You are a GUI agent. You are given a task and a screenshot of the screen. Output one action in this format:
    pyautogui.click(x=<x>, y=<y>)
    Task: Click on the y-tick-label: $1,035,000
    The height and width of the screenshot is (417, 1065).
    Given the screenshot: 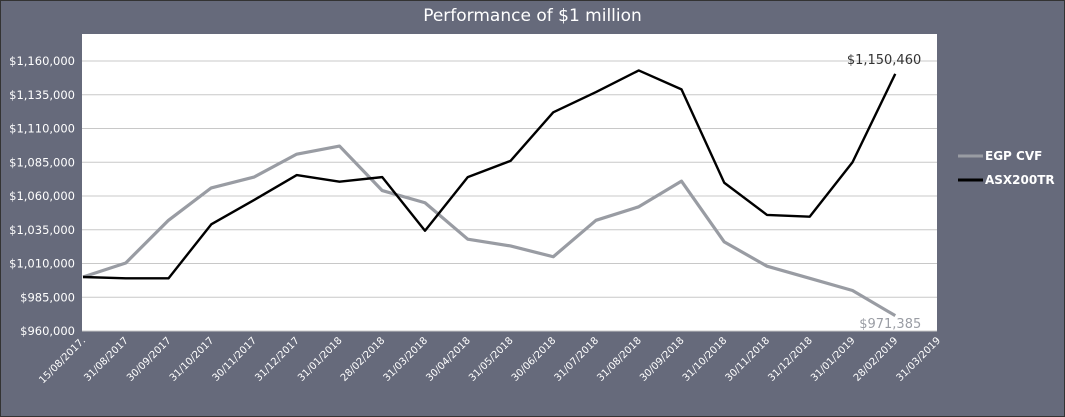 What is the action you would take?
    pyautogui.click(x=42, y=230)
    